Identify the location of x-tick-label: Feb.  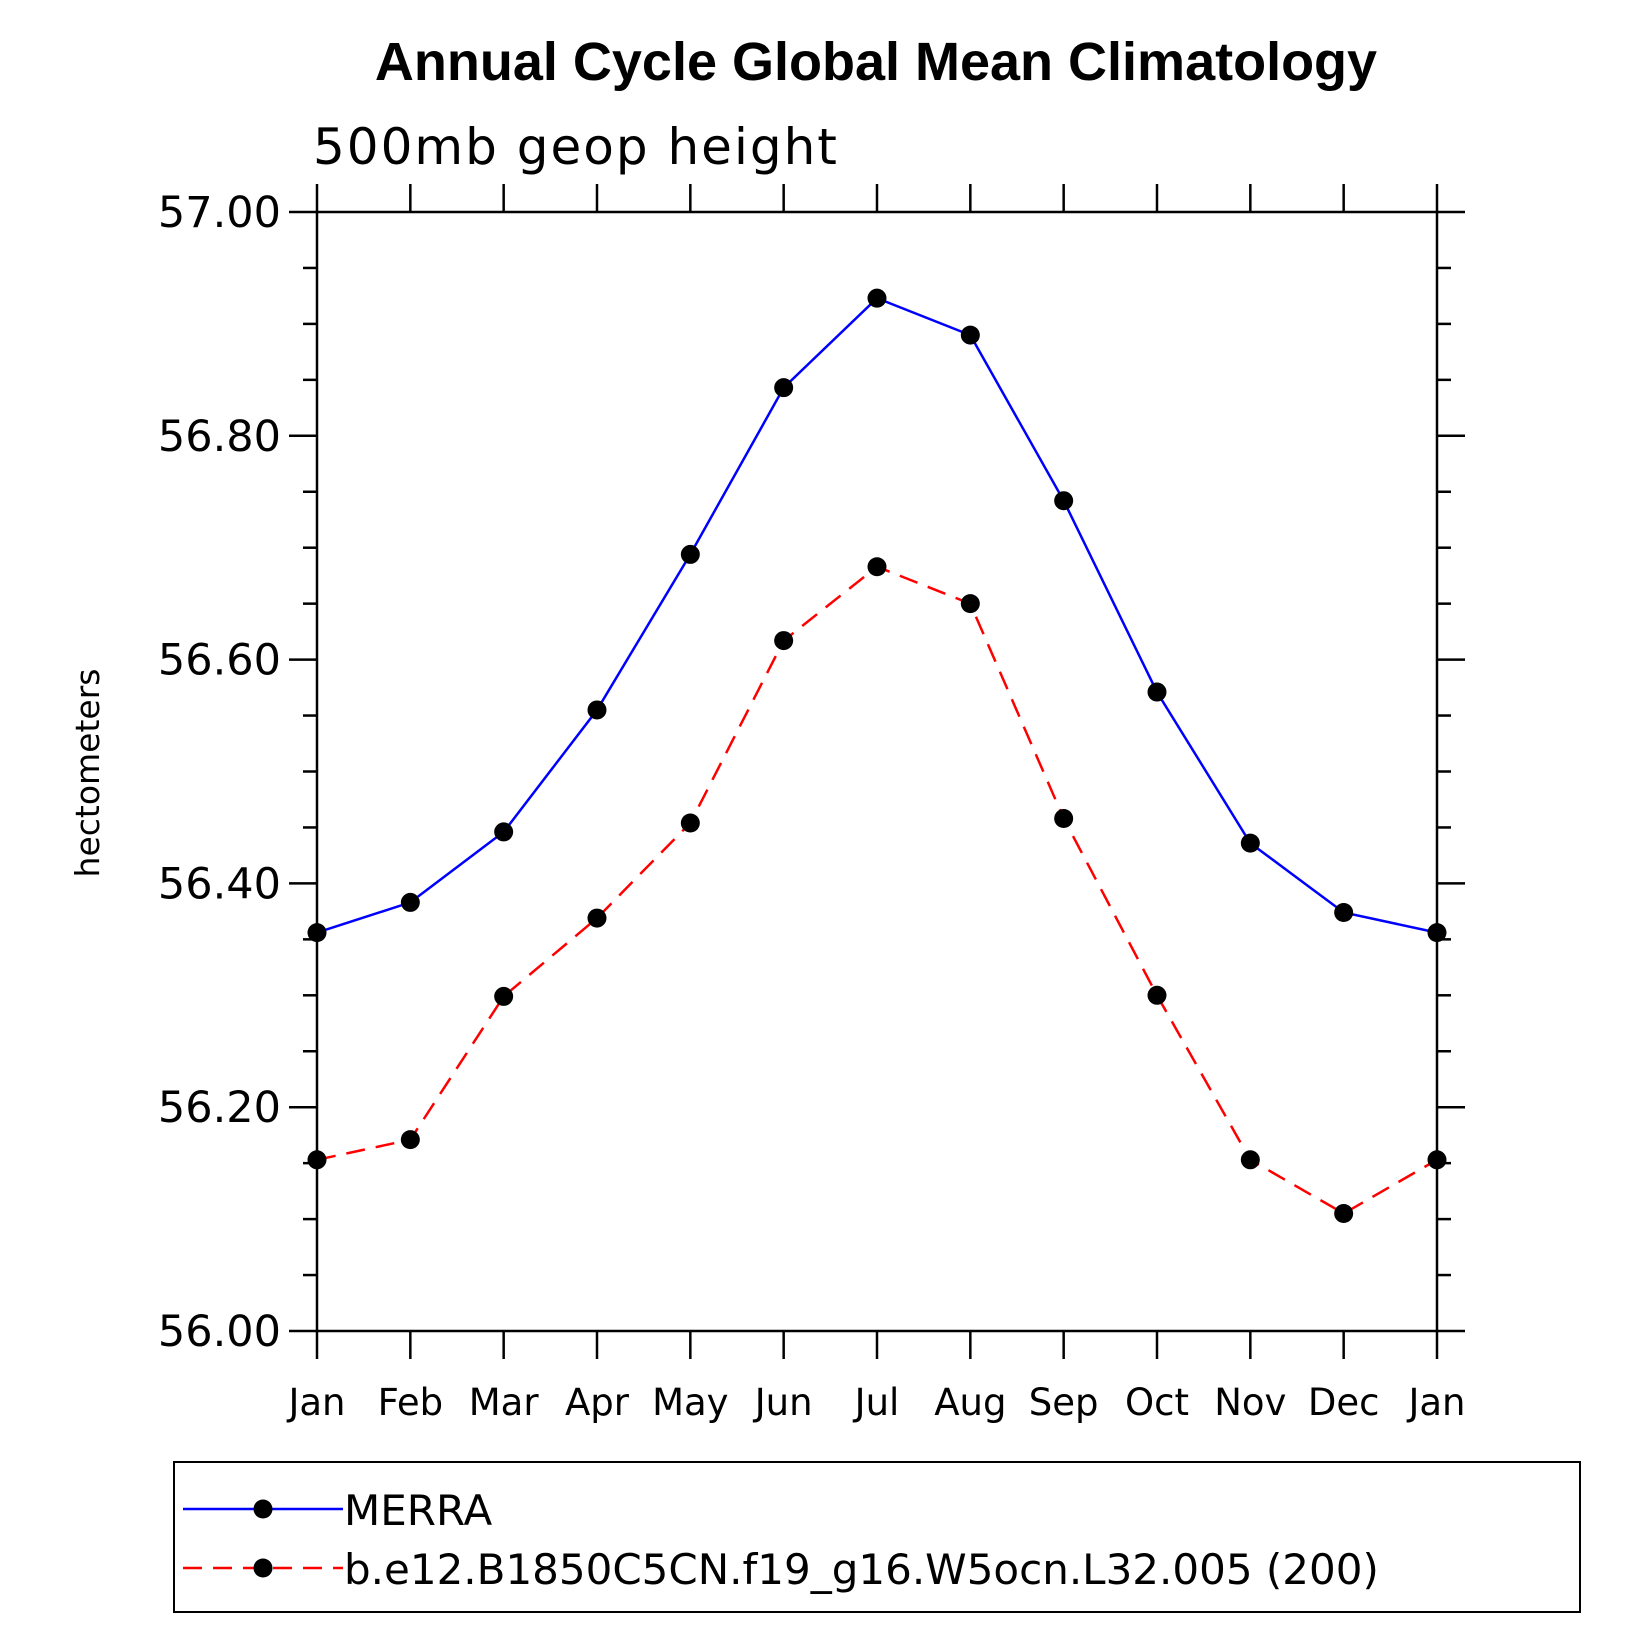
(411, 1402).